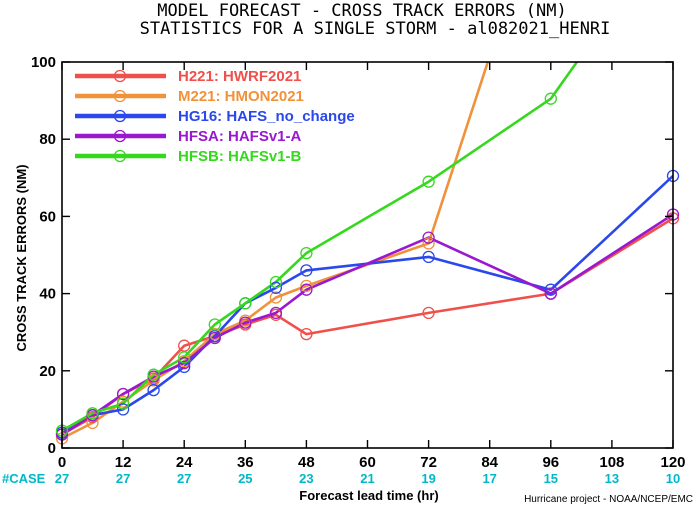  What do you see at coordinates (123, 462) in the screenshot?
I see `x-tick-label: 12` at bounding box center [123, 462].